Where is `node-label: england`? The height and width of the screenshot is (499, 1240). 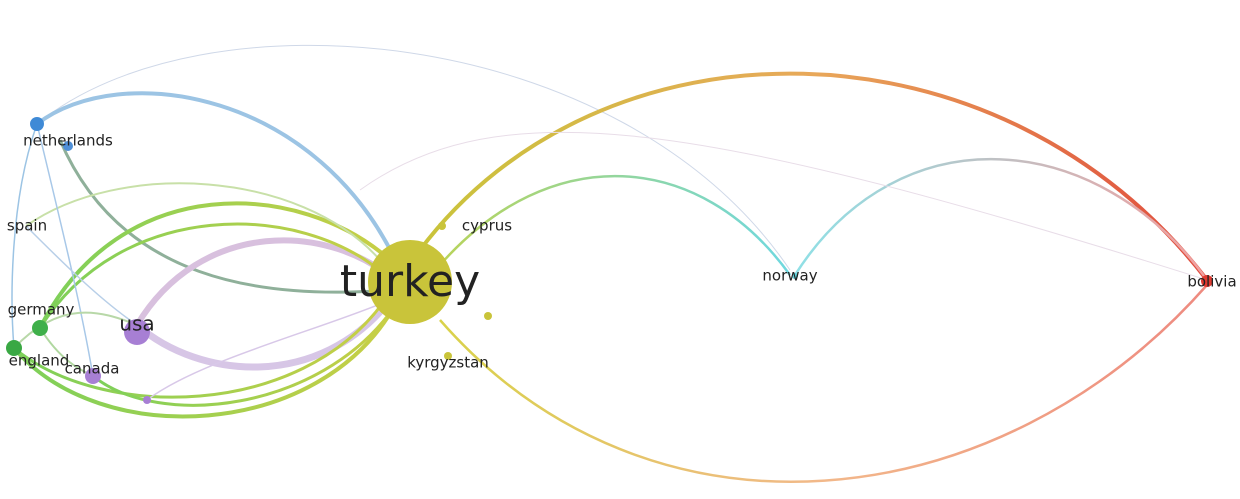 node-label: england is located at coordinates (39, 361).